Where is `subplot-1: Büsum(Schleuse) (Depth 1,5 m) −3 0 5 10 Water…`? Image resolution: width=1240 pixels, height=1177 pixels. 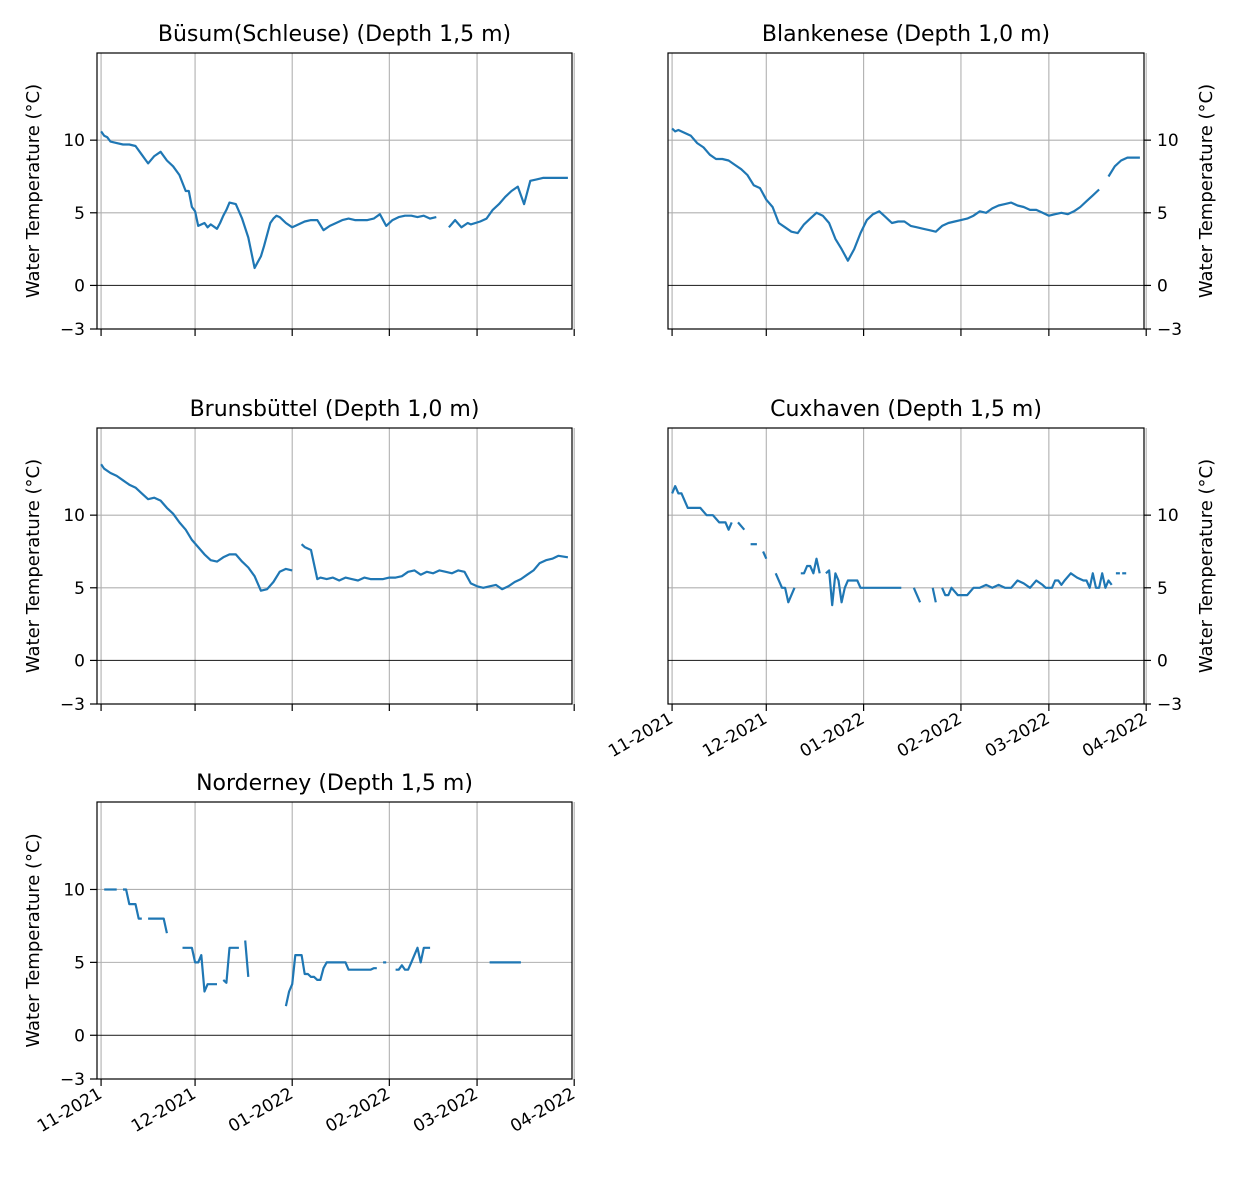 subplot-1: Büsum(Schleuse) (Depth 1,5 m) −3 0 5 10 Water… is located at coordinates (299, 181).